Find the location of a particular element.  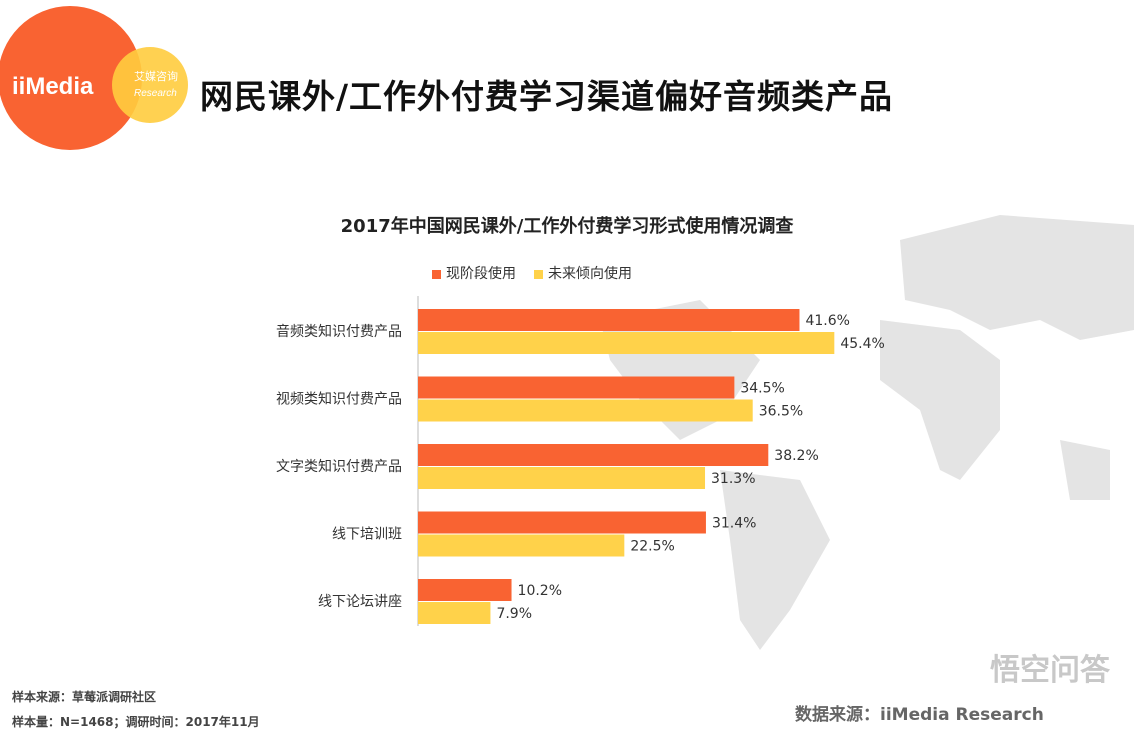

legend-item-future: 未来倾向使用 is located at coordinates (583, 273).